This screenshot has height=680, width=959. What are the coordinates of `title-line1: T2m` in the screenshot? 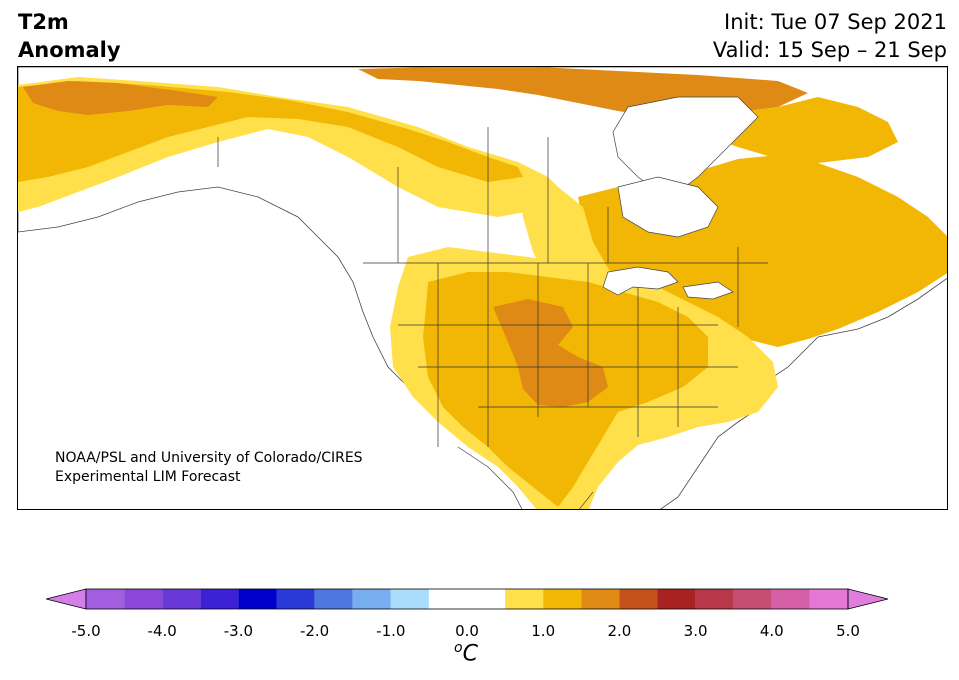 It's located at (43, 22).